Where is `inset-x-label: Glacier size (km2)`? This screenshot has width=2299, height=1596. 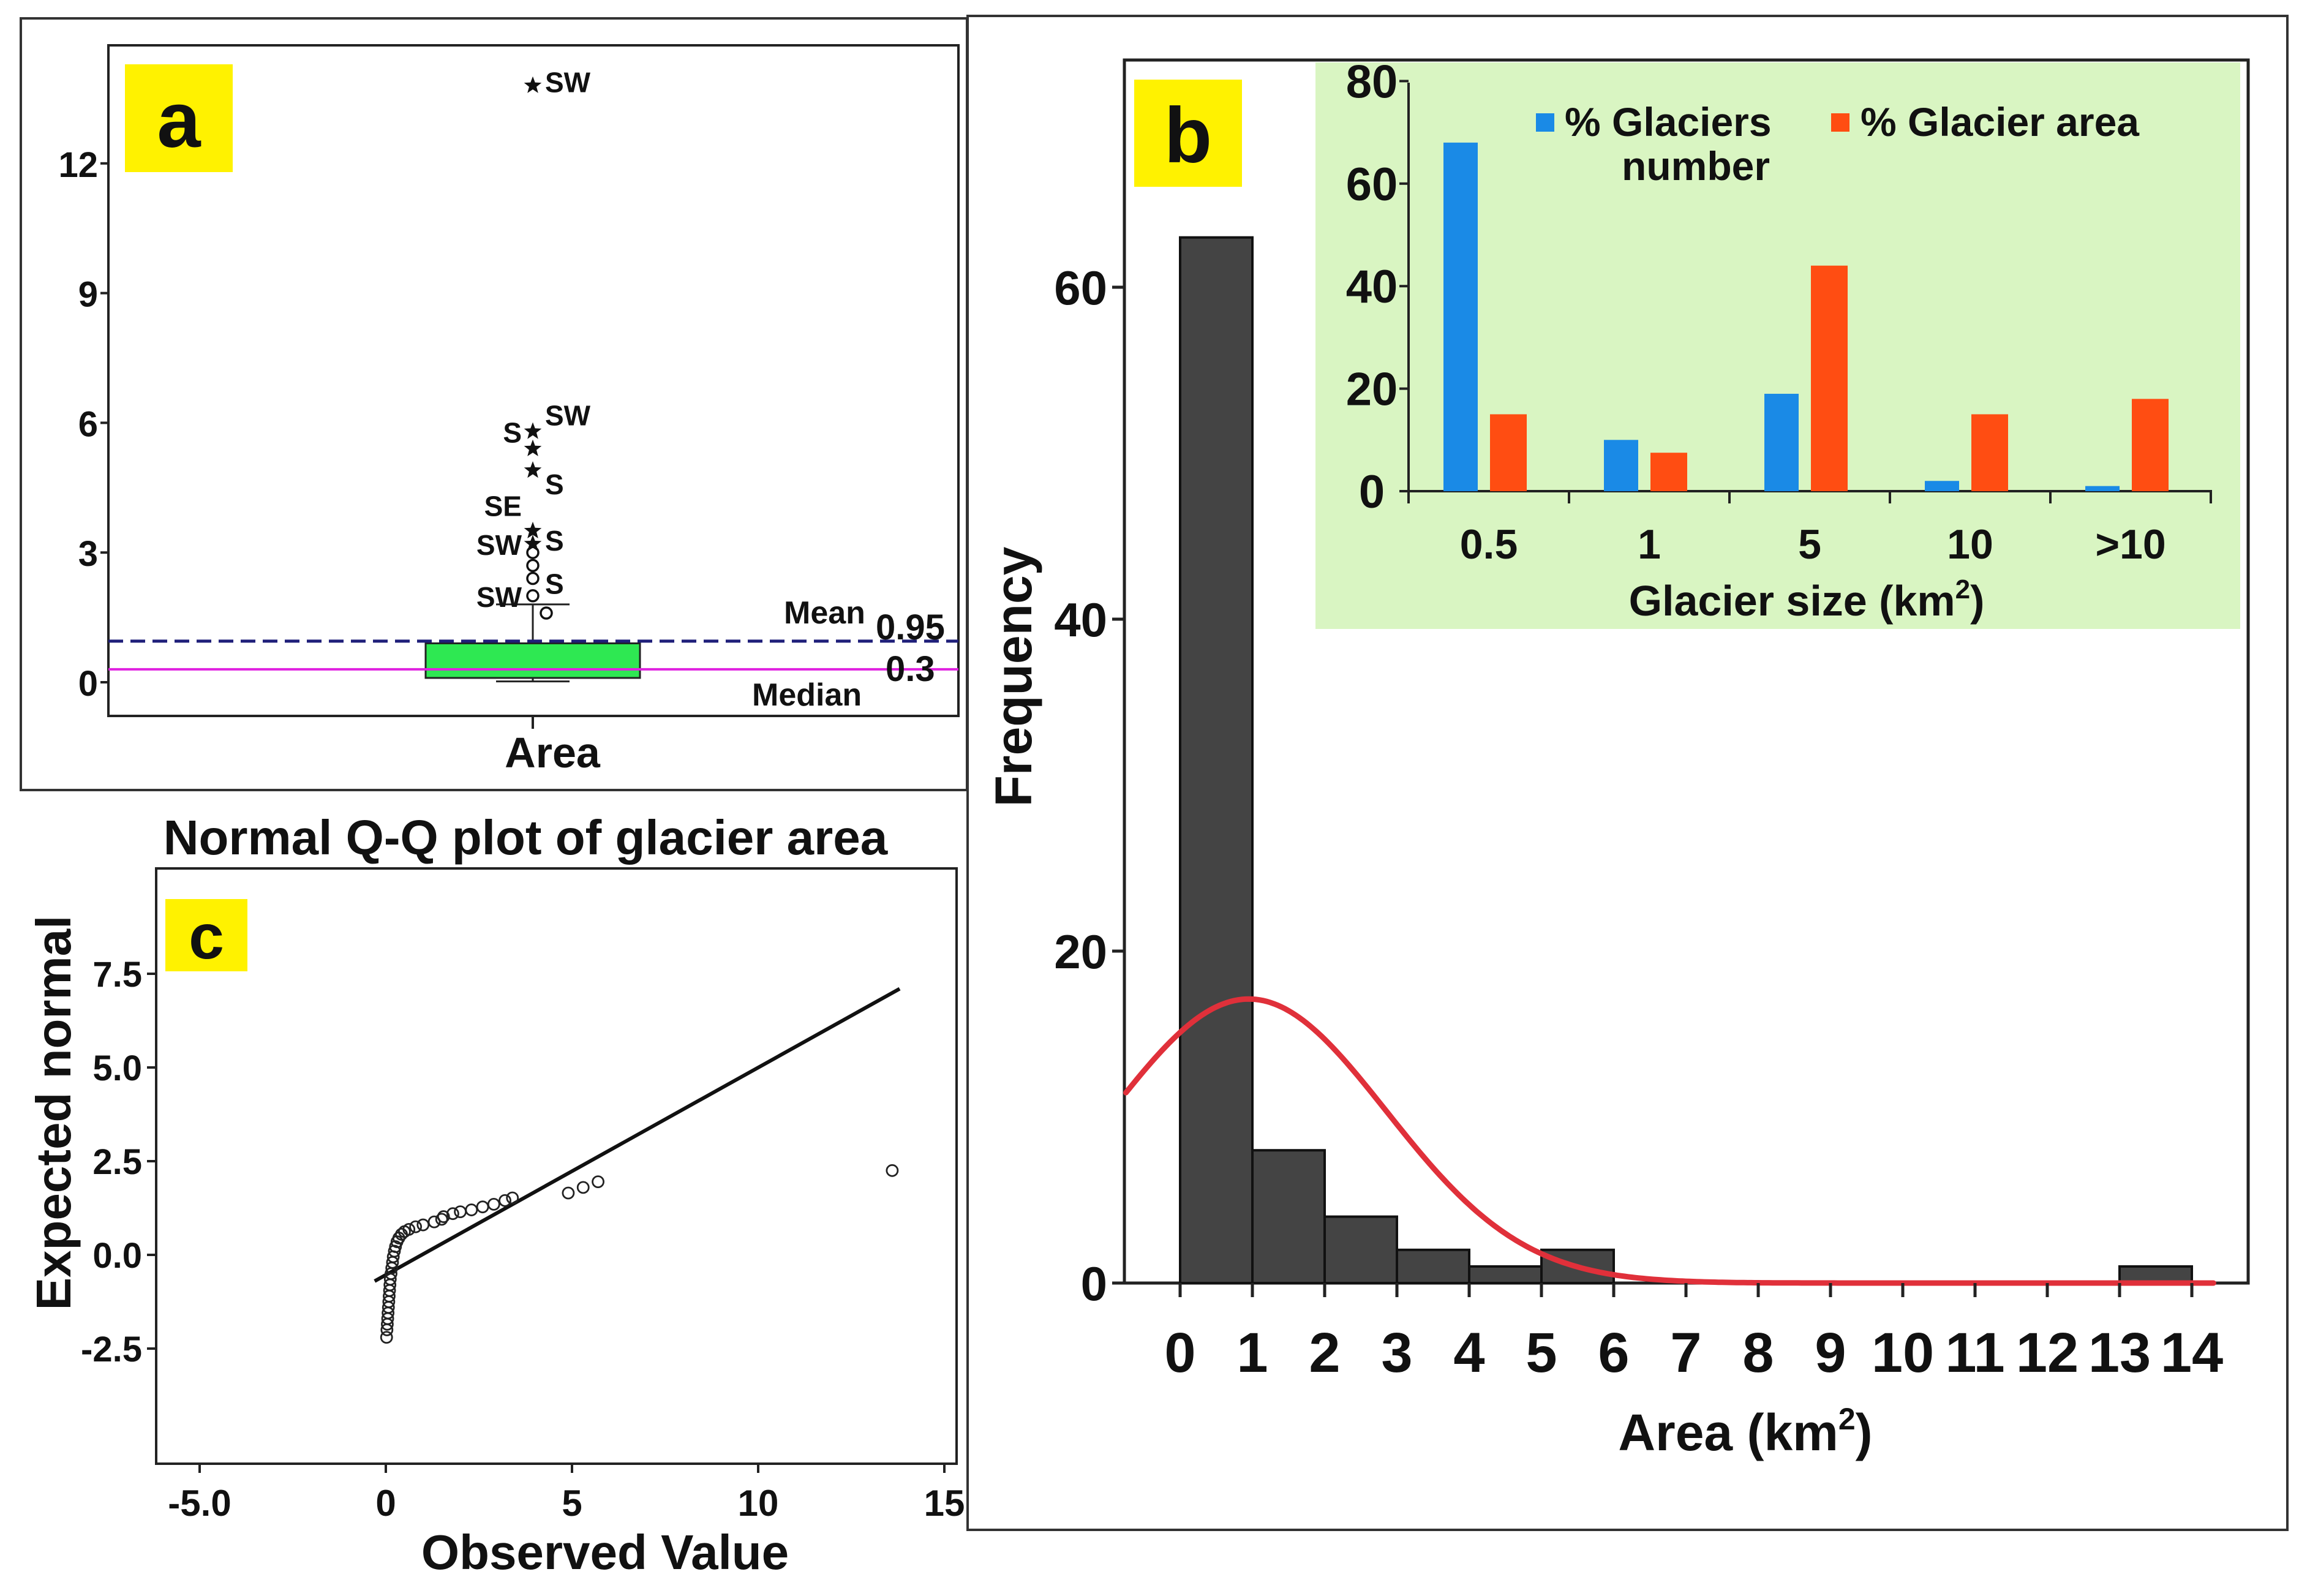
inset-x-label: Glacier size (km2) is located at coordinates (1807, 599).